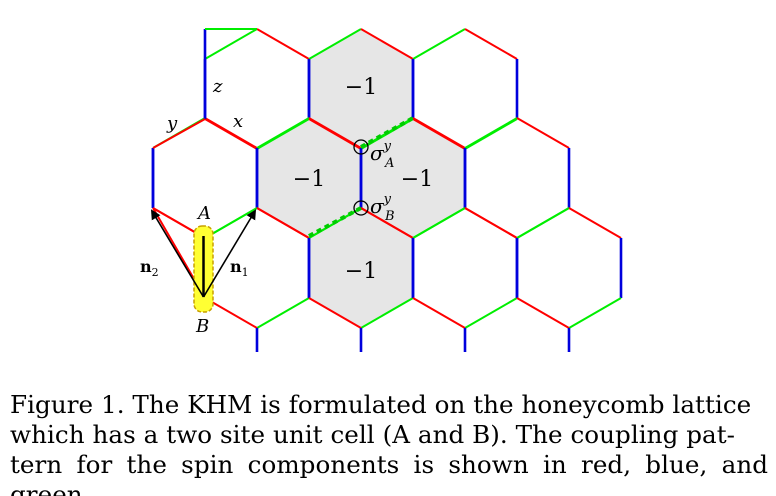  I want to click on operator-string, so click(361, 177).